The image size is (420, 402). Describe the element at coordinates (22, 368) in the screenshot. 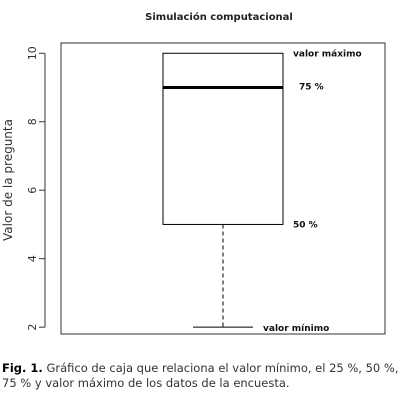

I see `caption-label: Fig. 1.` at that location.